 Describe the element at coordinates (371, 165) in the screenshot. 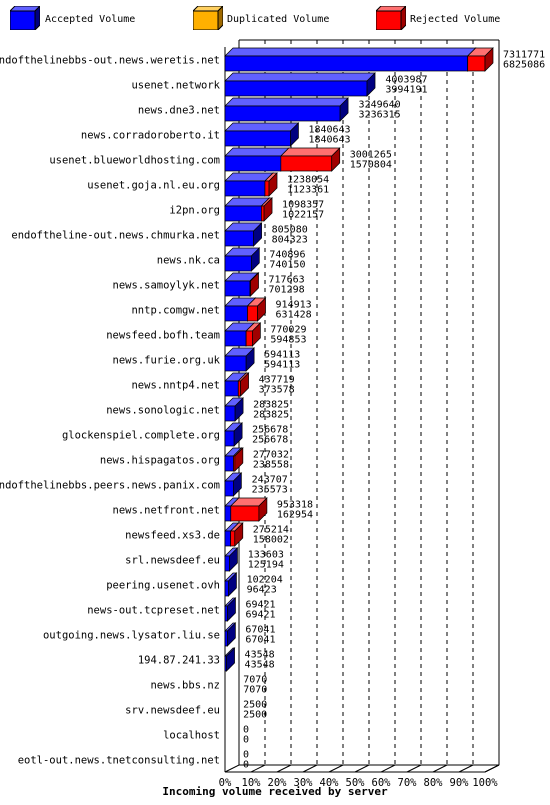

I see `value-label-accepted: 1570804` at that location.